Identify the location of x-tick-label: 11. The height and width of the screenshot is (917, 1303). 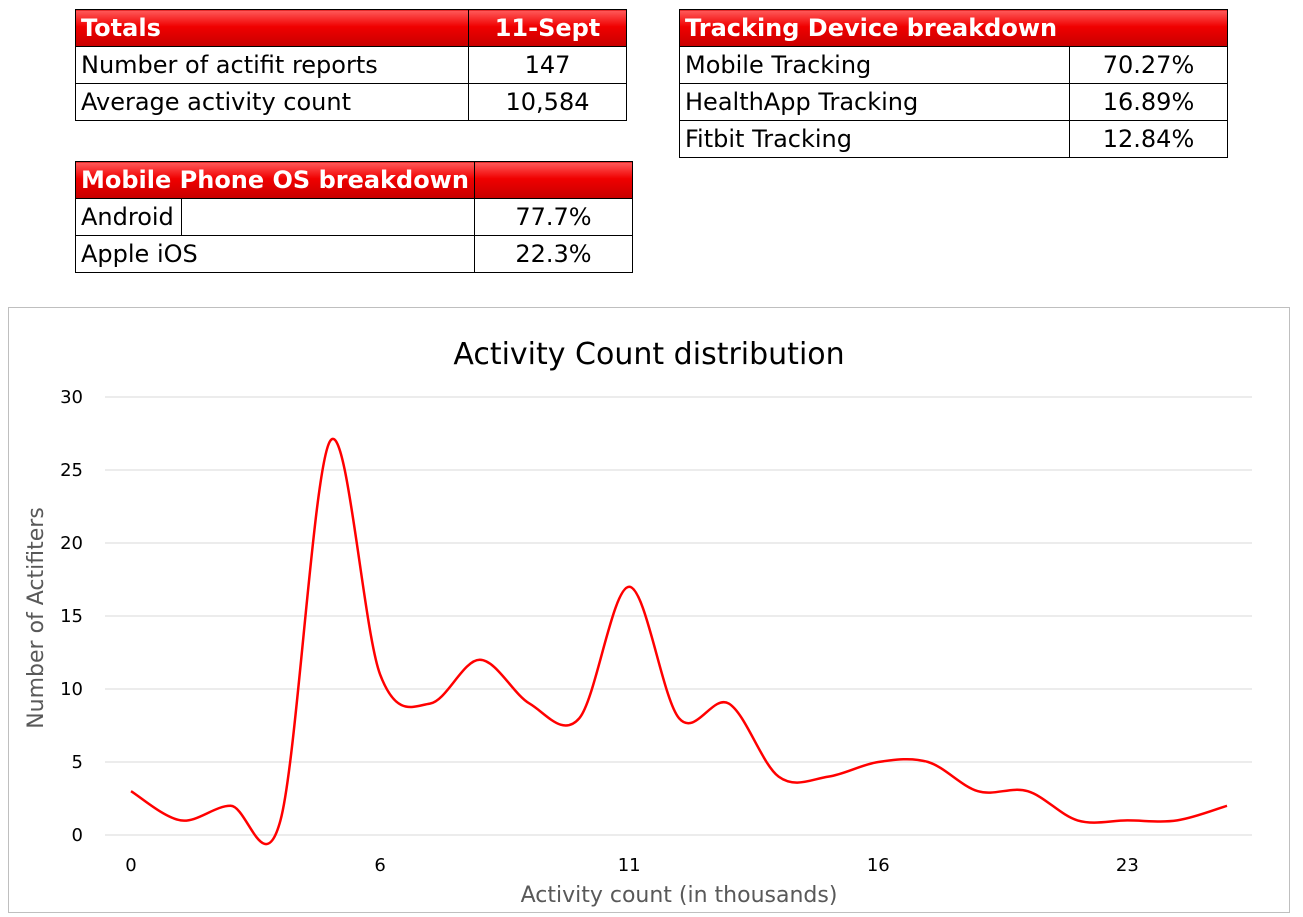
(629, 865).